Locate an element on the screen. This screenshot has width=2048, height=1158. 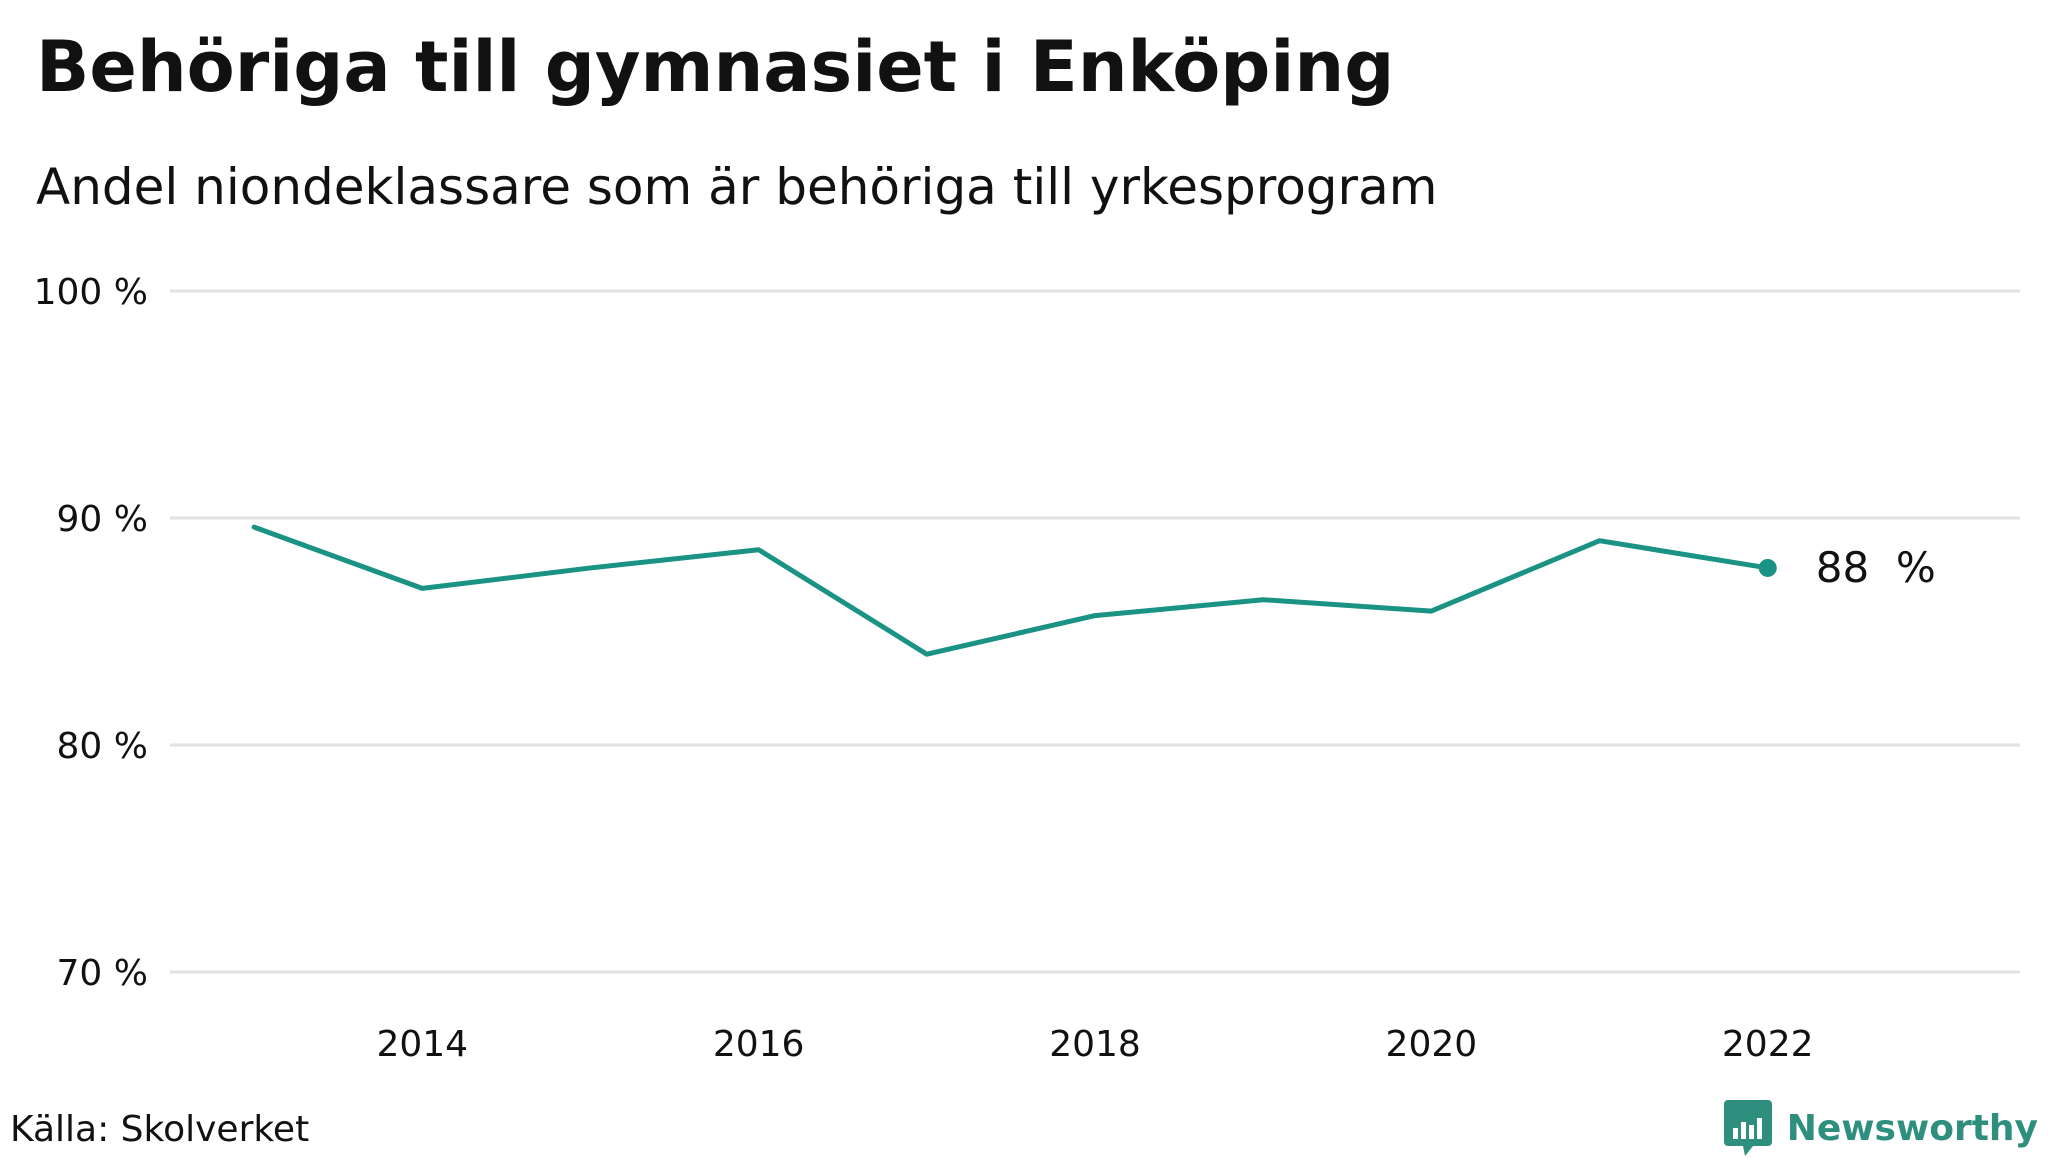
last-value-label: 88 % is located at coordinates (1876, 567).